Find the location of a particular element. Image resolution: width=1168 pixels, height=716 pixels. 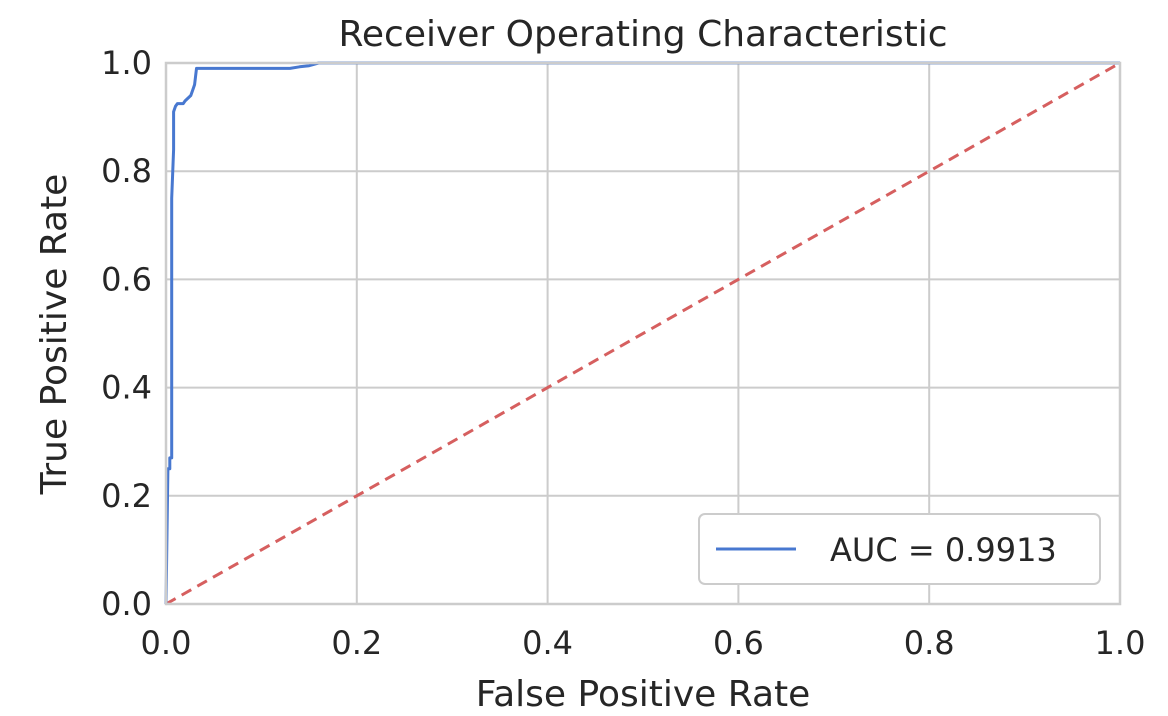

y-tick-labels: 0.0 0.2 0.4 0.6 0.8 1.0 is located at coordinates (126, 333).